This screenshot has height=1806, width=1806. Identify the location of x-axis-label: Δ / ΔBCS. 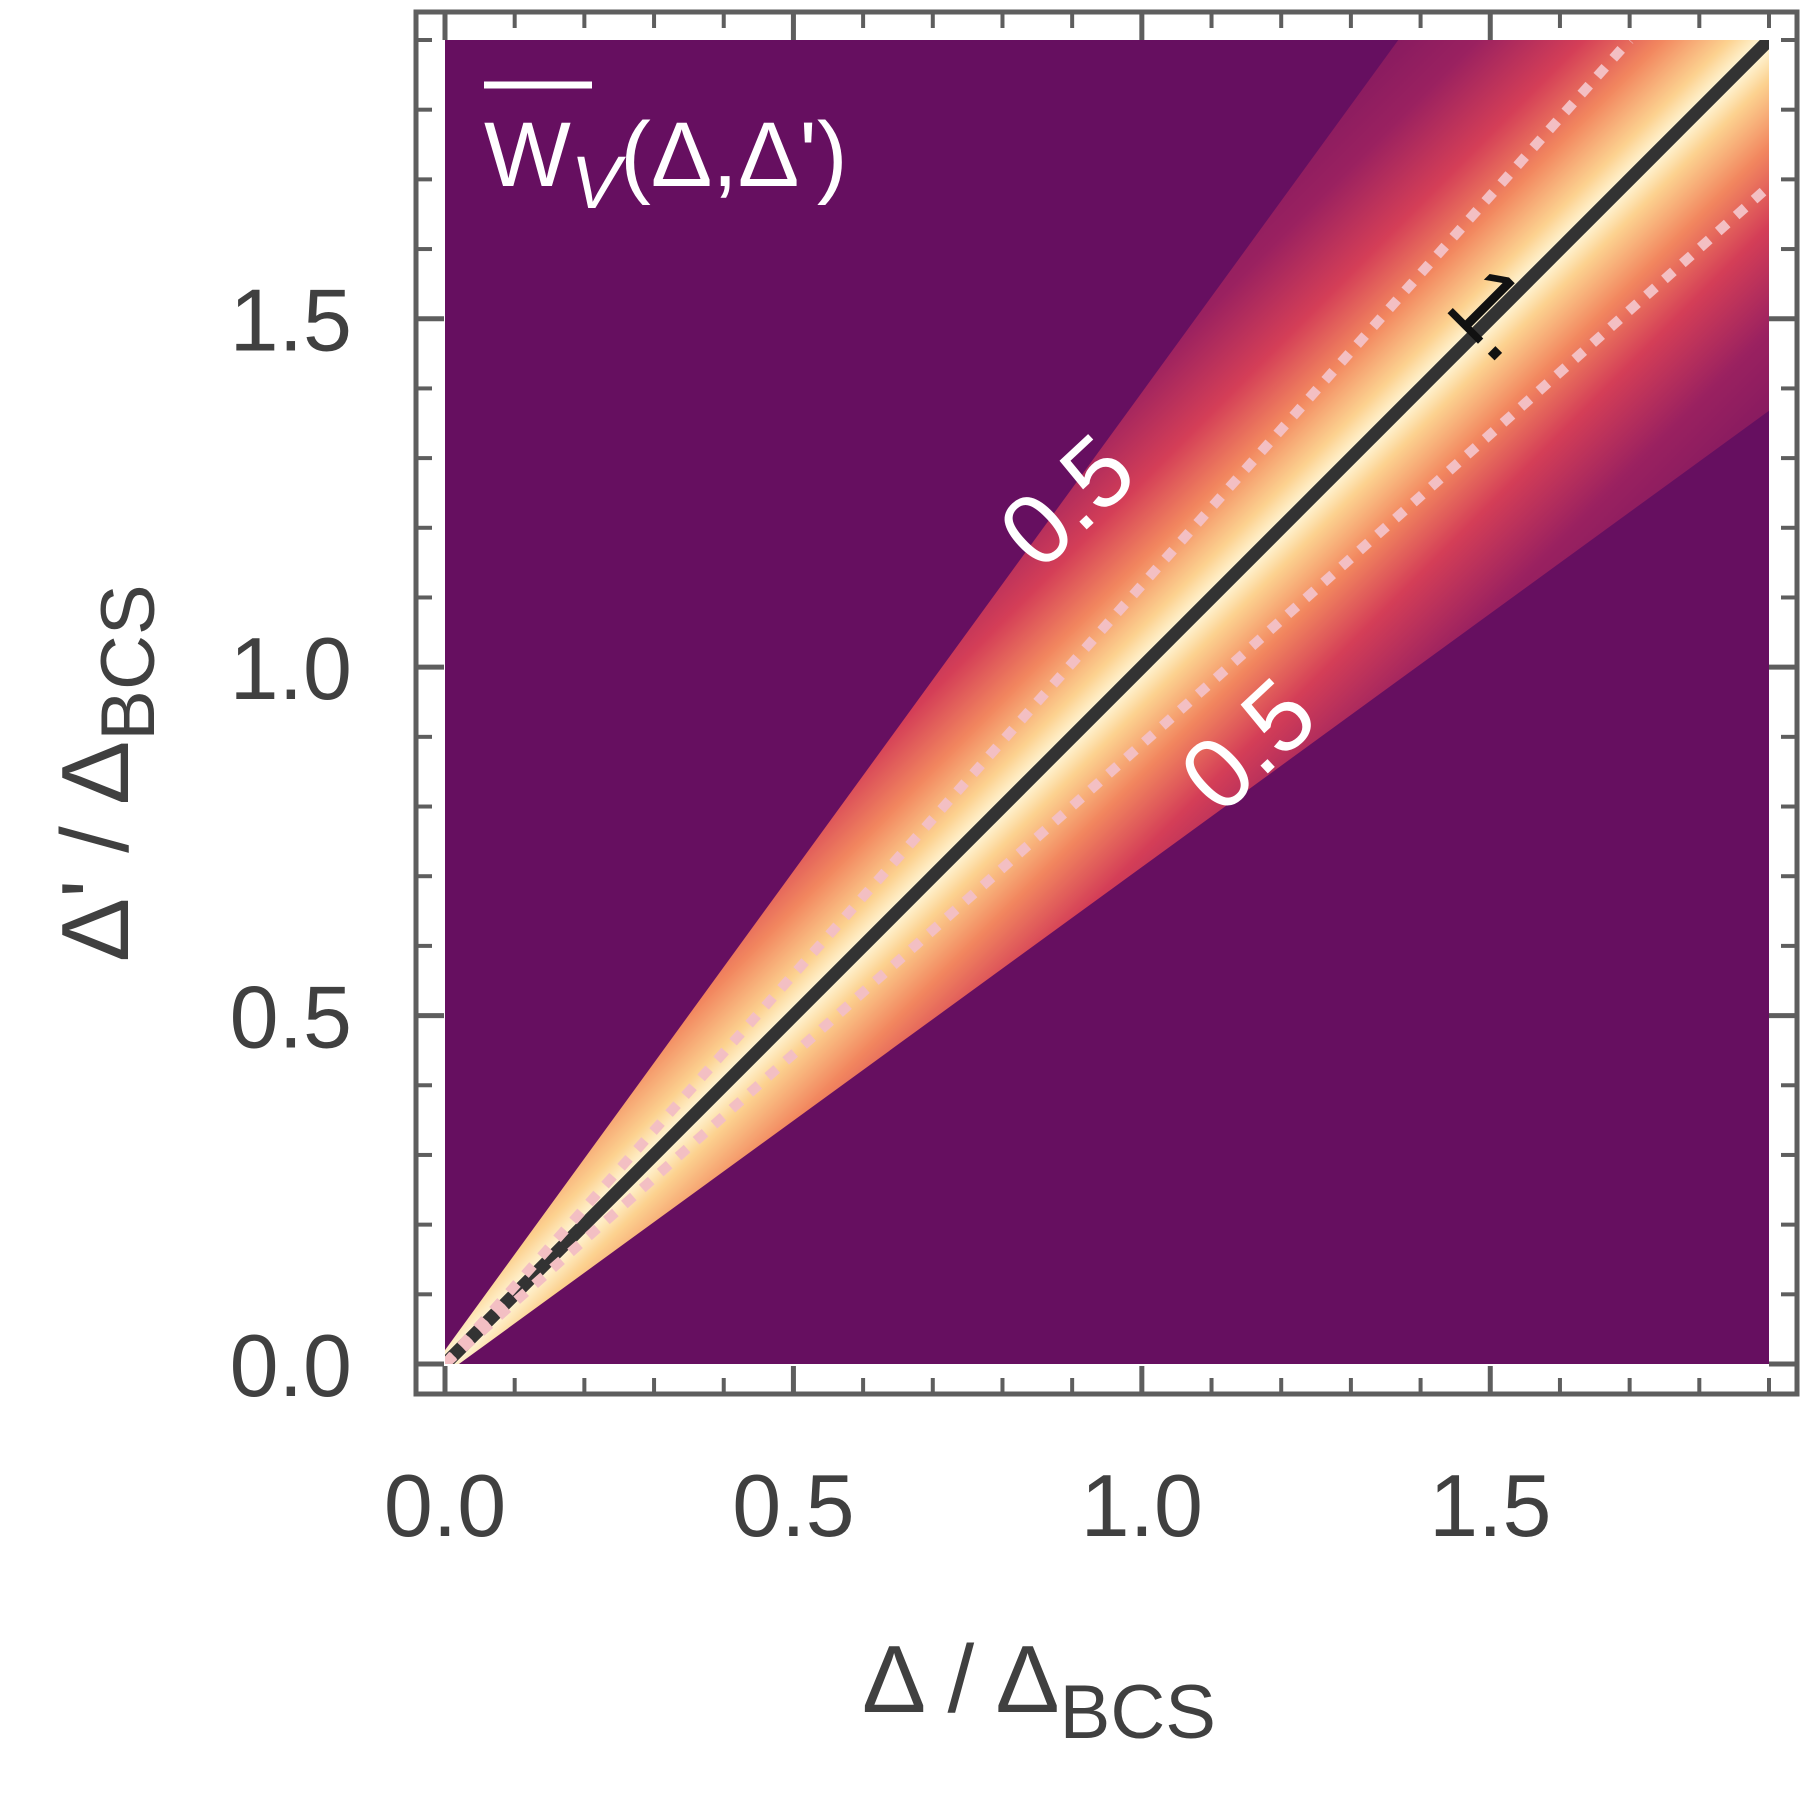
(1039, 1690).